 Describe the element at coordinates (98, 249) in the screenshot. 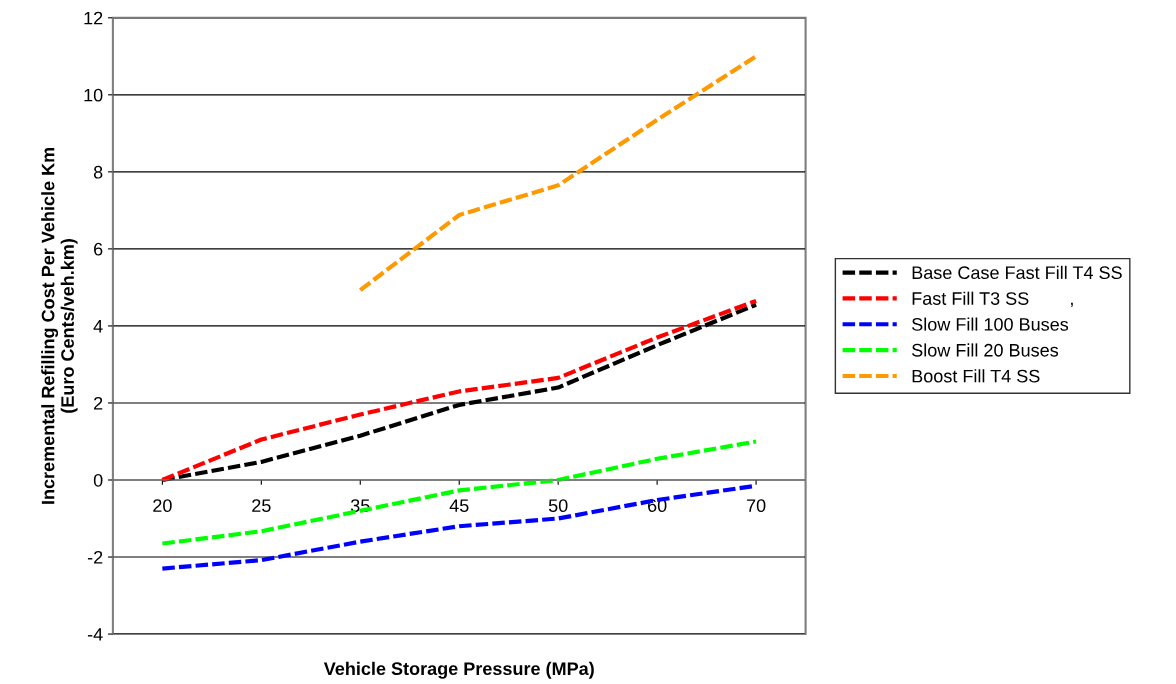

I see `y-tick-label: 6` at that location.